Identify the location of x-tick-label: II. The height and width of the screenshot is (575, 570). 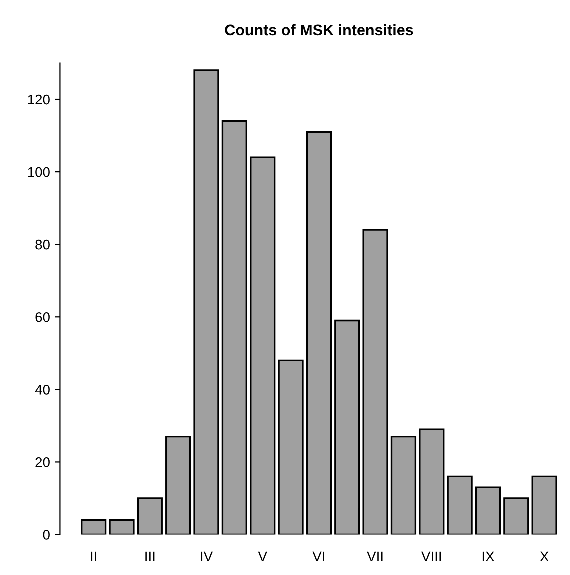
(93, 557).